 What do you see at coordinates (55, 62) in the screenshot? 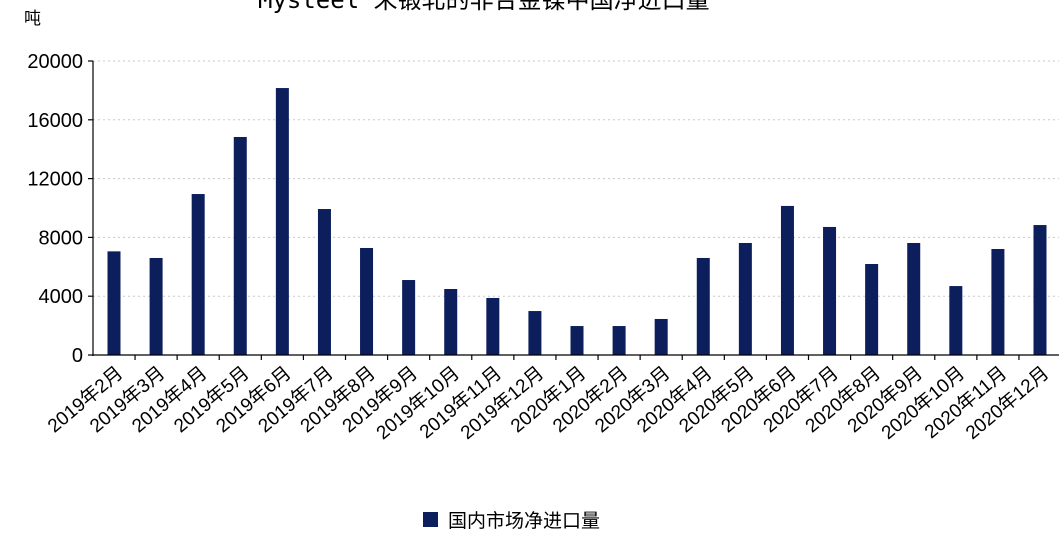
I see `y-tick-label: 20000` at bounding box center [55, 62].